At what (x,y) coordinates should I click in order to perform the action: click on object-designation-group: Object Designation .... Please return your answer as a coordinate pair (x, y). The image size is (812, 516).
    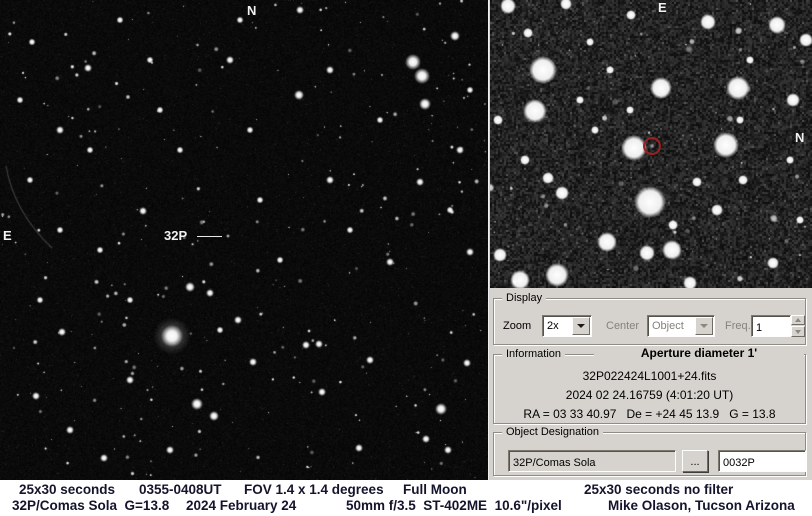
    Looking at the image, I should click on (649, 451).